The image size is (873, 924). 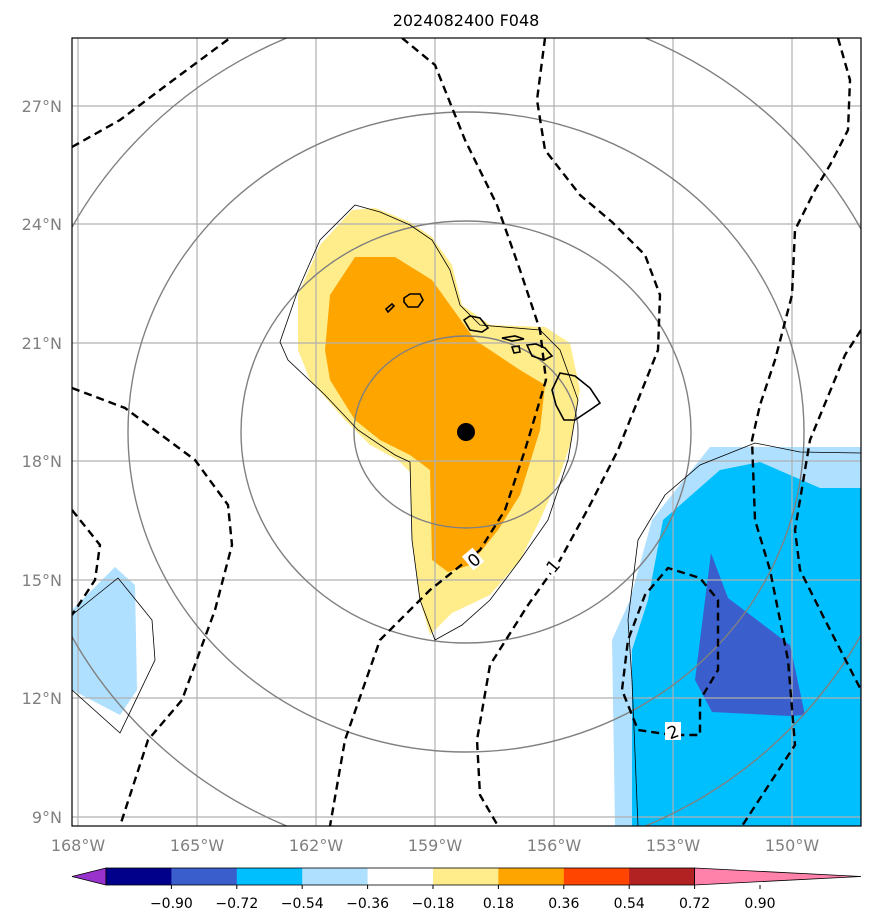 I want to click on lon-label: 162°W, so click(x=316, y=845).